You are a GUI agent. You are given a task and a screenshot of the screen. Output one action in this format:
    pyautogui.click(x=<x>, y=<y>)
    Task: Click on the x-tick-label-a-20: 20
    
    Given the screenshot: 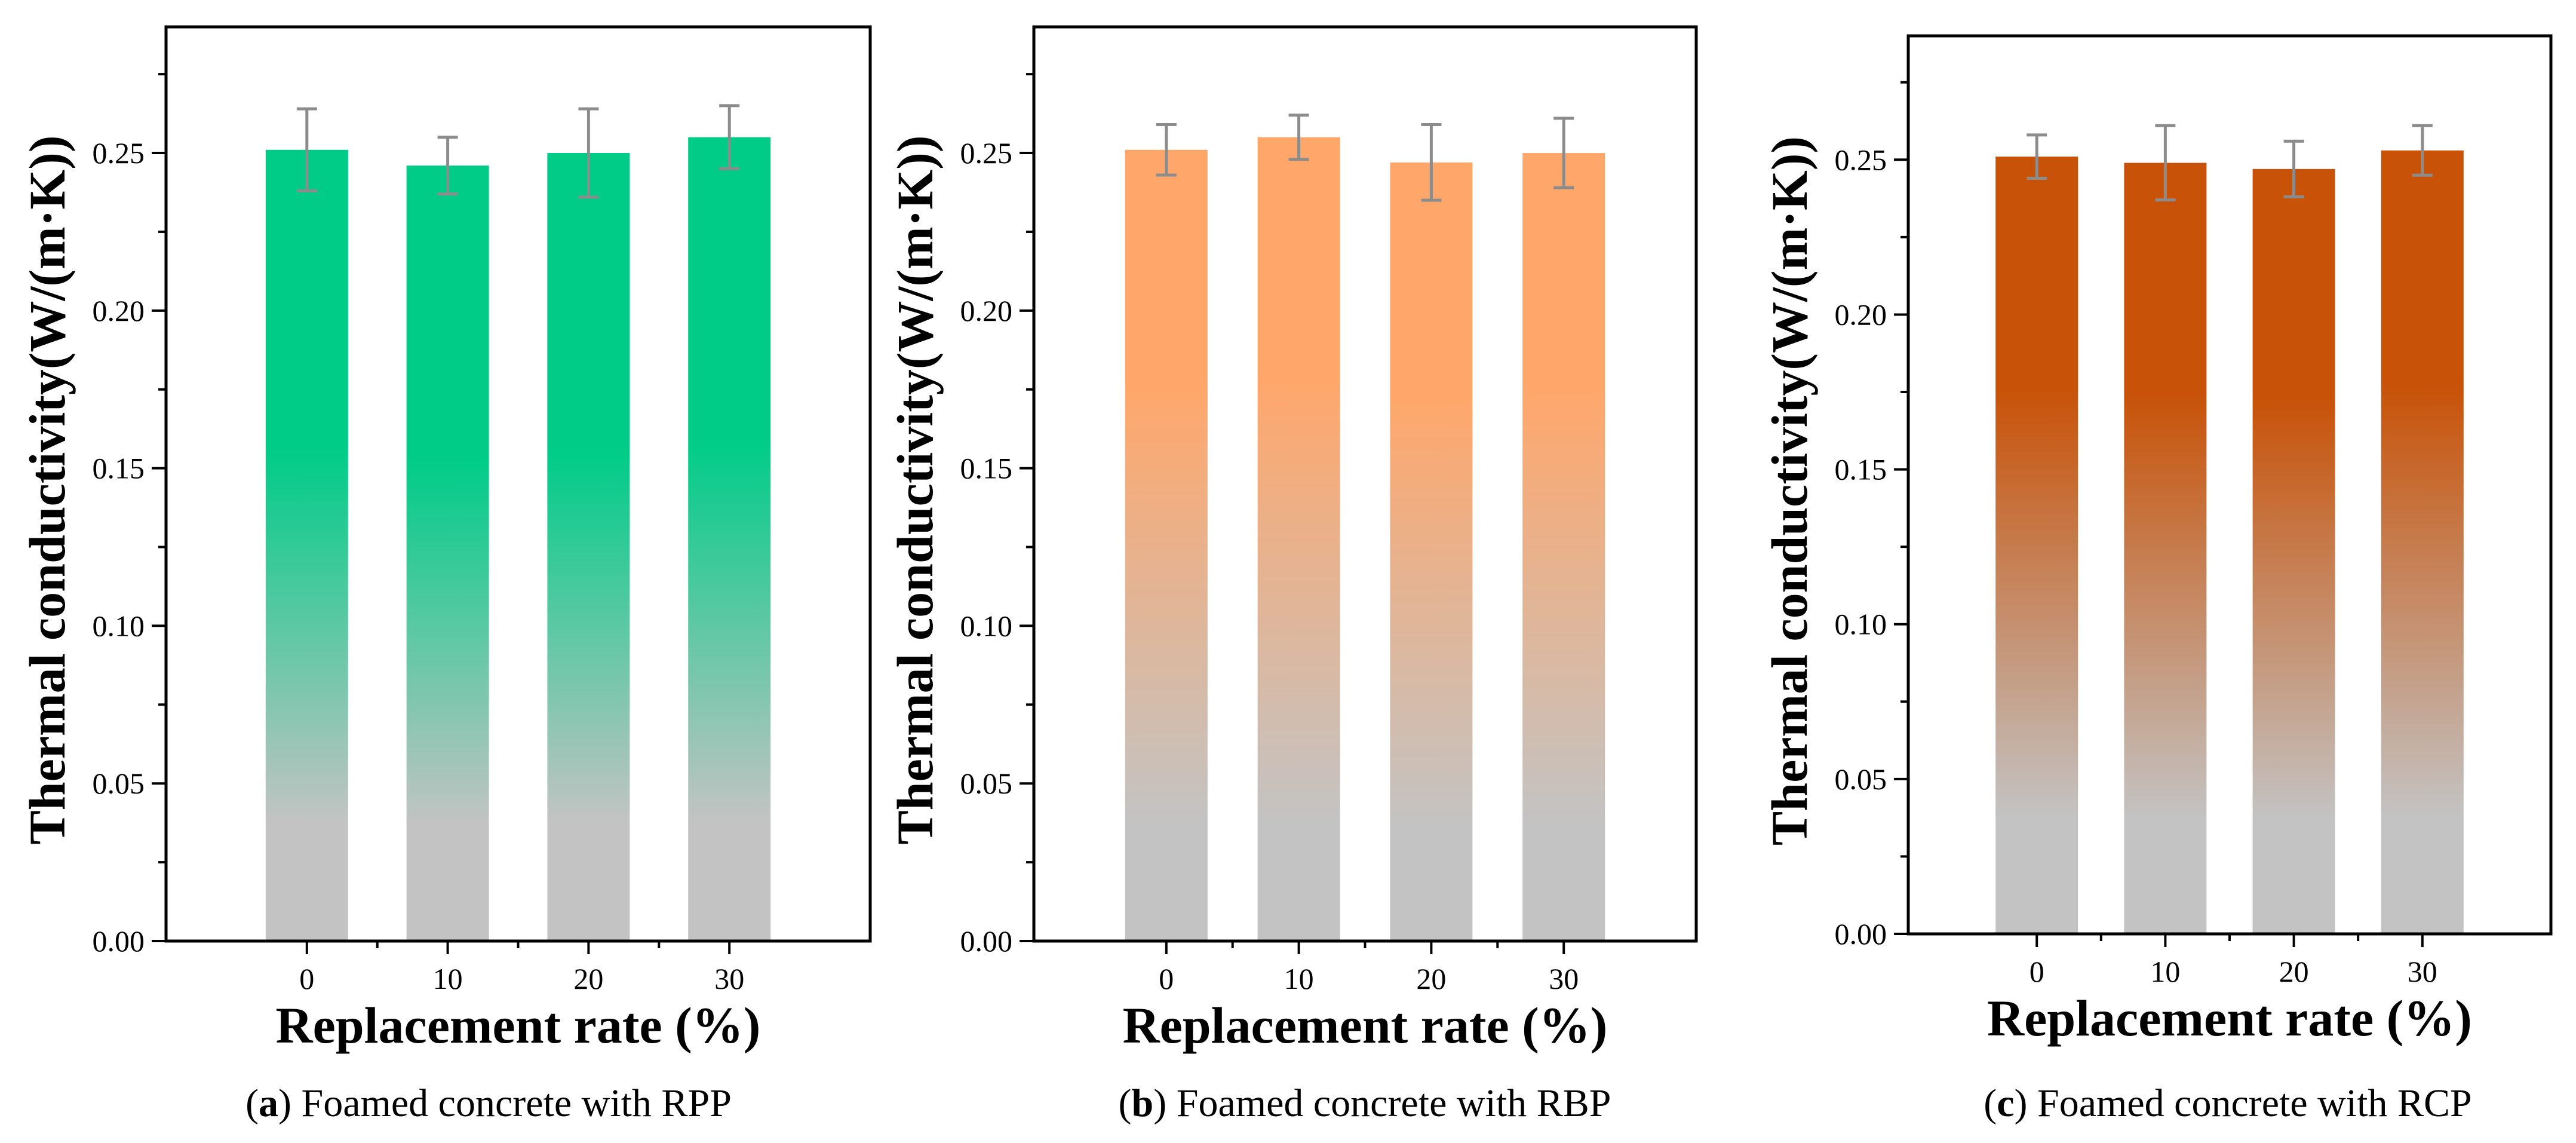 What is the action you would take?
    pyautogui.click(x=588, y=978)
    